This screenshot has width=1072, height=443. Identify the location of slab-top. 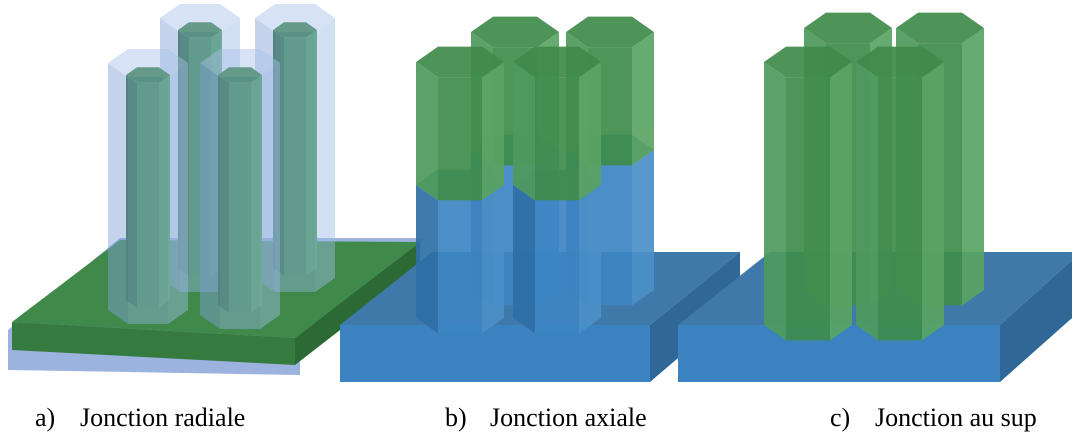
(216, 289).